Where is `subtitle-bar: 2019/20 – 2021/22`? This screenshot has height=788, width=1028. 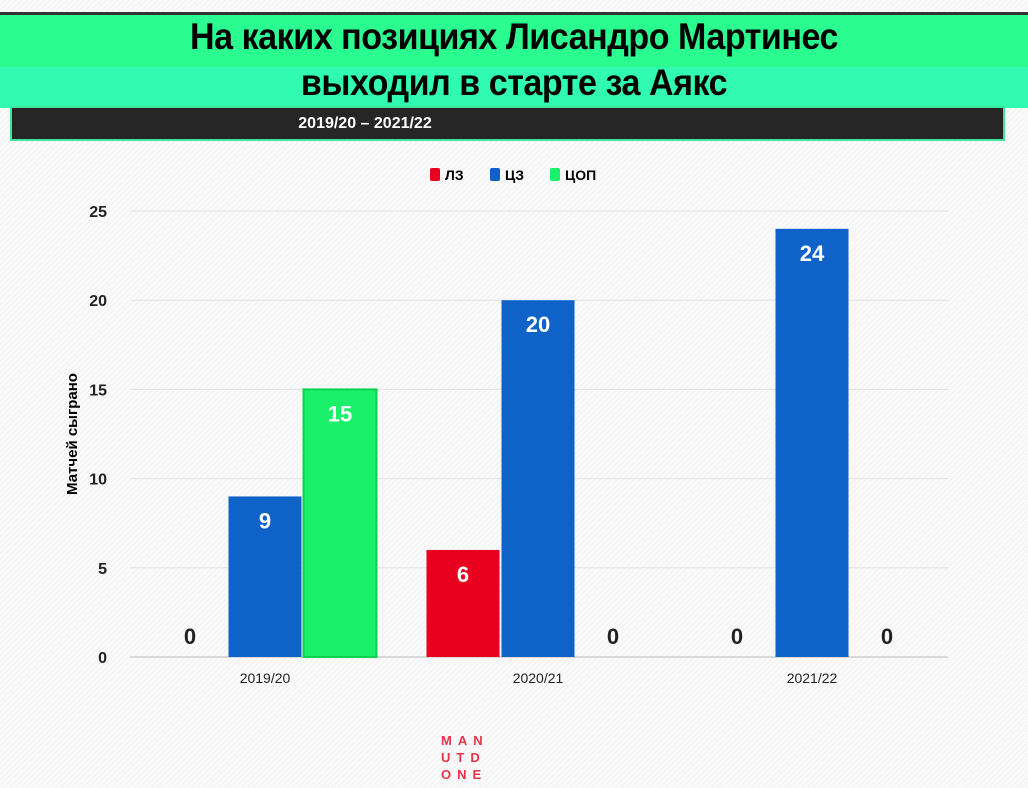 subtitle-bar: 2019/20 – 2021/22 is located at coordinates (507, 123).